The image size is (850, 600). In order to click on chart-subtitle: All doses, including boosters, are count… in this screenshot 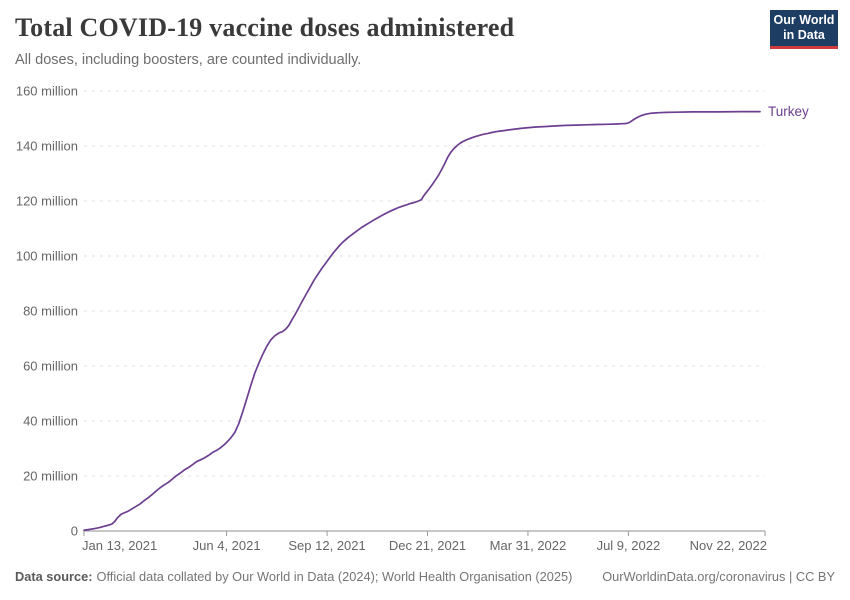, I will do `click(188, 60)`.